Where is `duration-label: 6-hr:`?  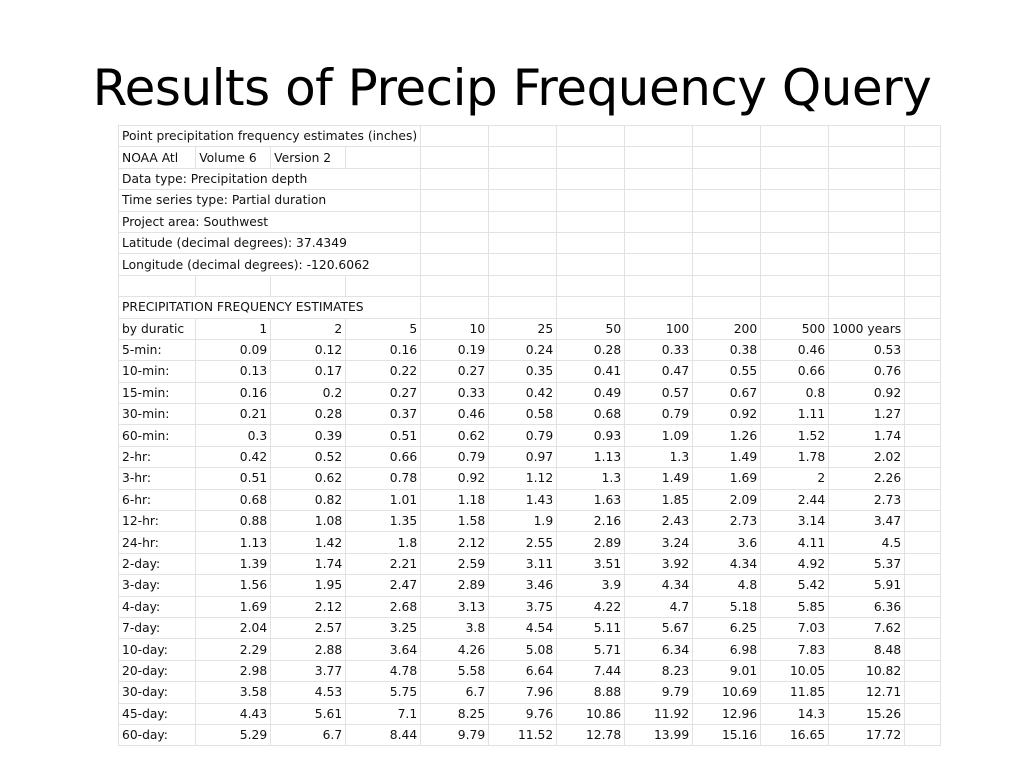 duration-label: 6-hr: is located at coordinates (157, 500).